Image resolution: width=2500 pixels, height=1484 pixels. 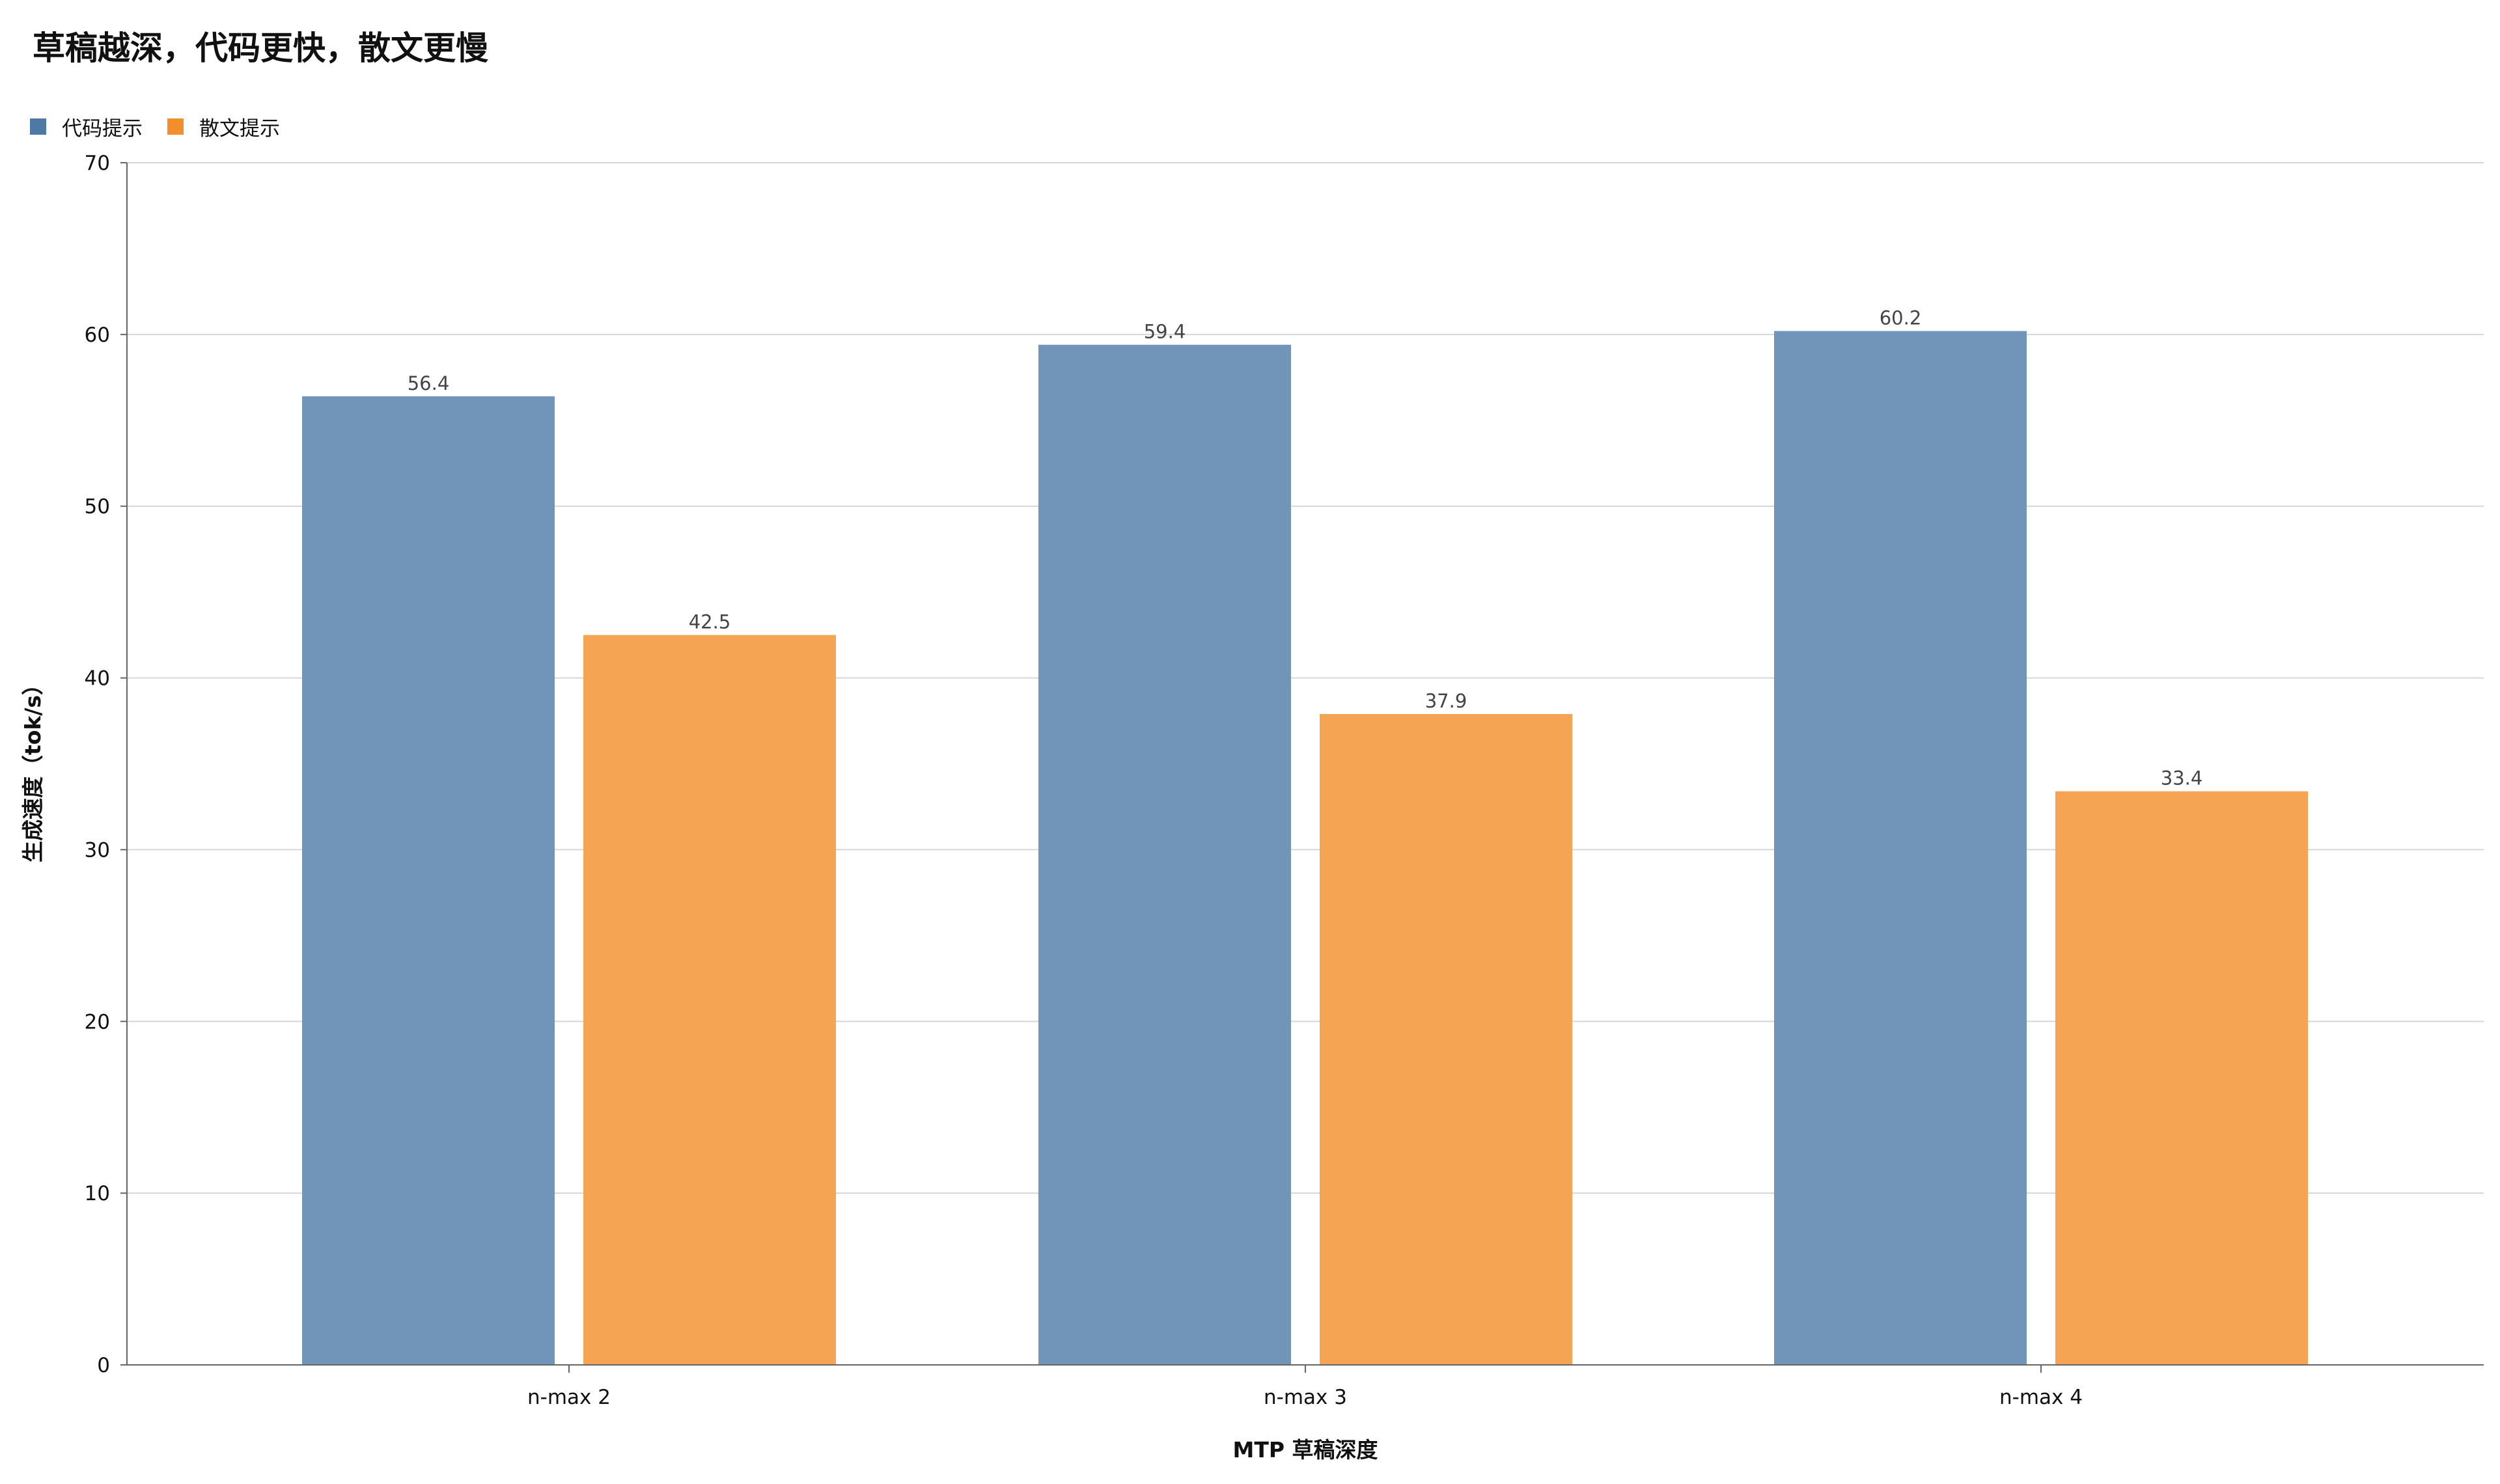 What do you see at coordinates (1305, 1450) in the screenshot?
I see `x-axis-title: MTP 草稿深度` at bounding box center [1305, 1450].